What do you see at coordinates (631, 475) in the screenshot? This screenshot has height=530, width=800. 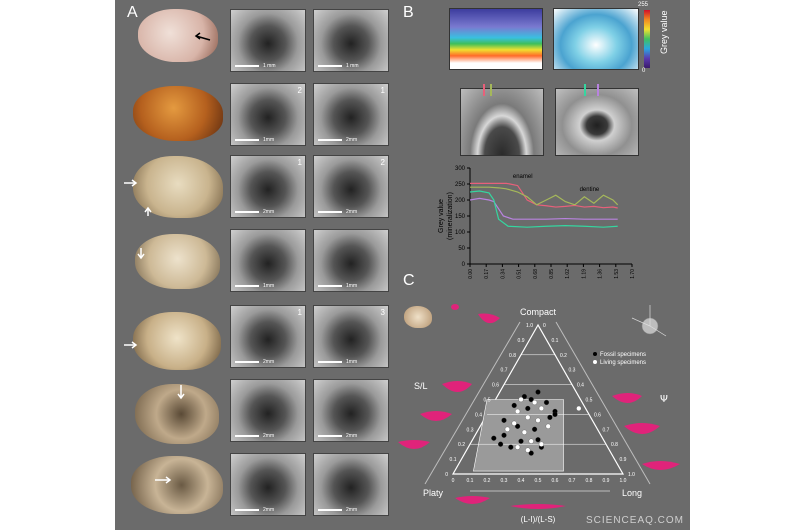 I see `right-tick-label: 1.0` at bounding box center [631, 475].